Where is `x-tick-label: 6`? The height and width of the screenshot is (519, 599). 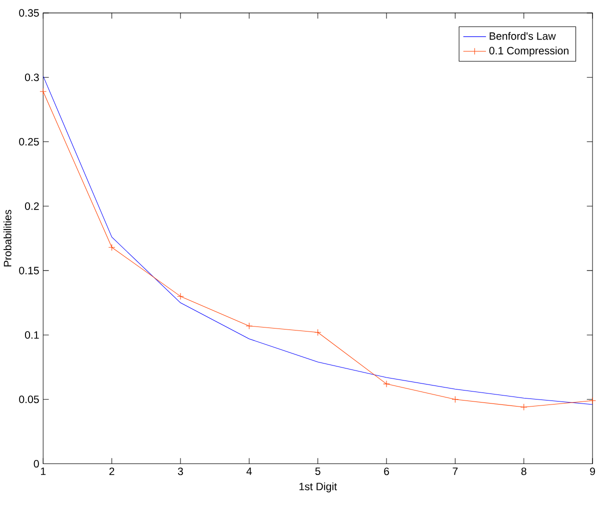 x-tick-label: 6 is located at coordinates (386, 472).